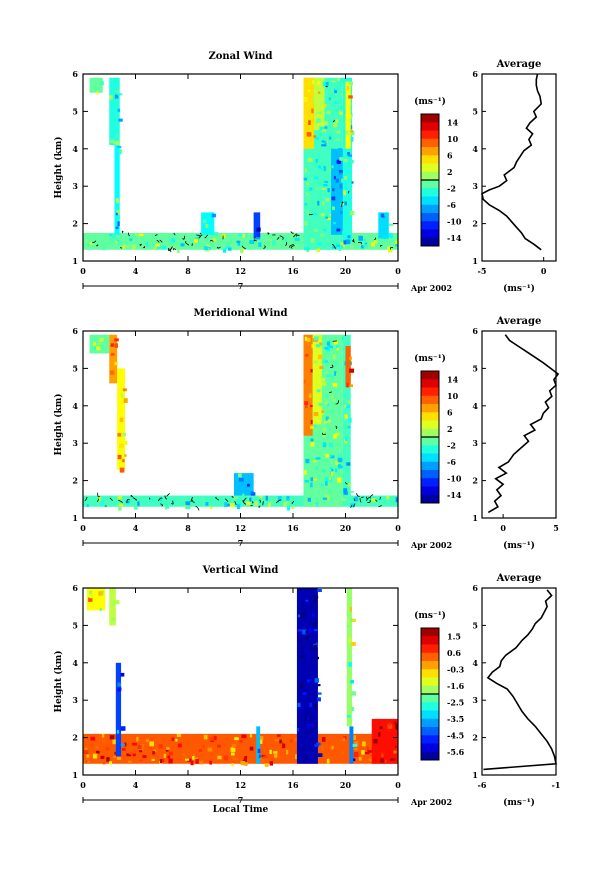 This screenshot has width=610, height=873. Describe the element at coordinates (75, 481) in the screenshot. I see `y-tick-label: 2` at that location.